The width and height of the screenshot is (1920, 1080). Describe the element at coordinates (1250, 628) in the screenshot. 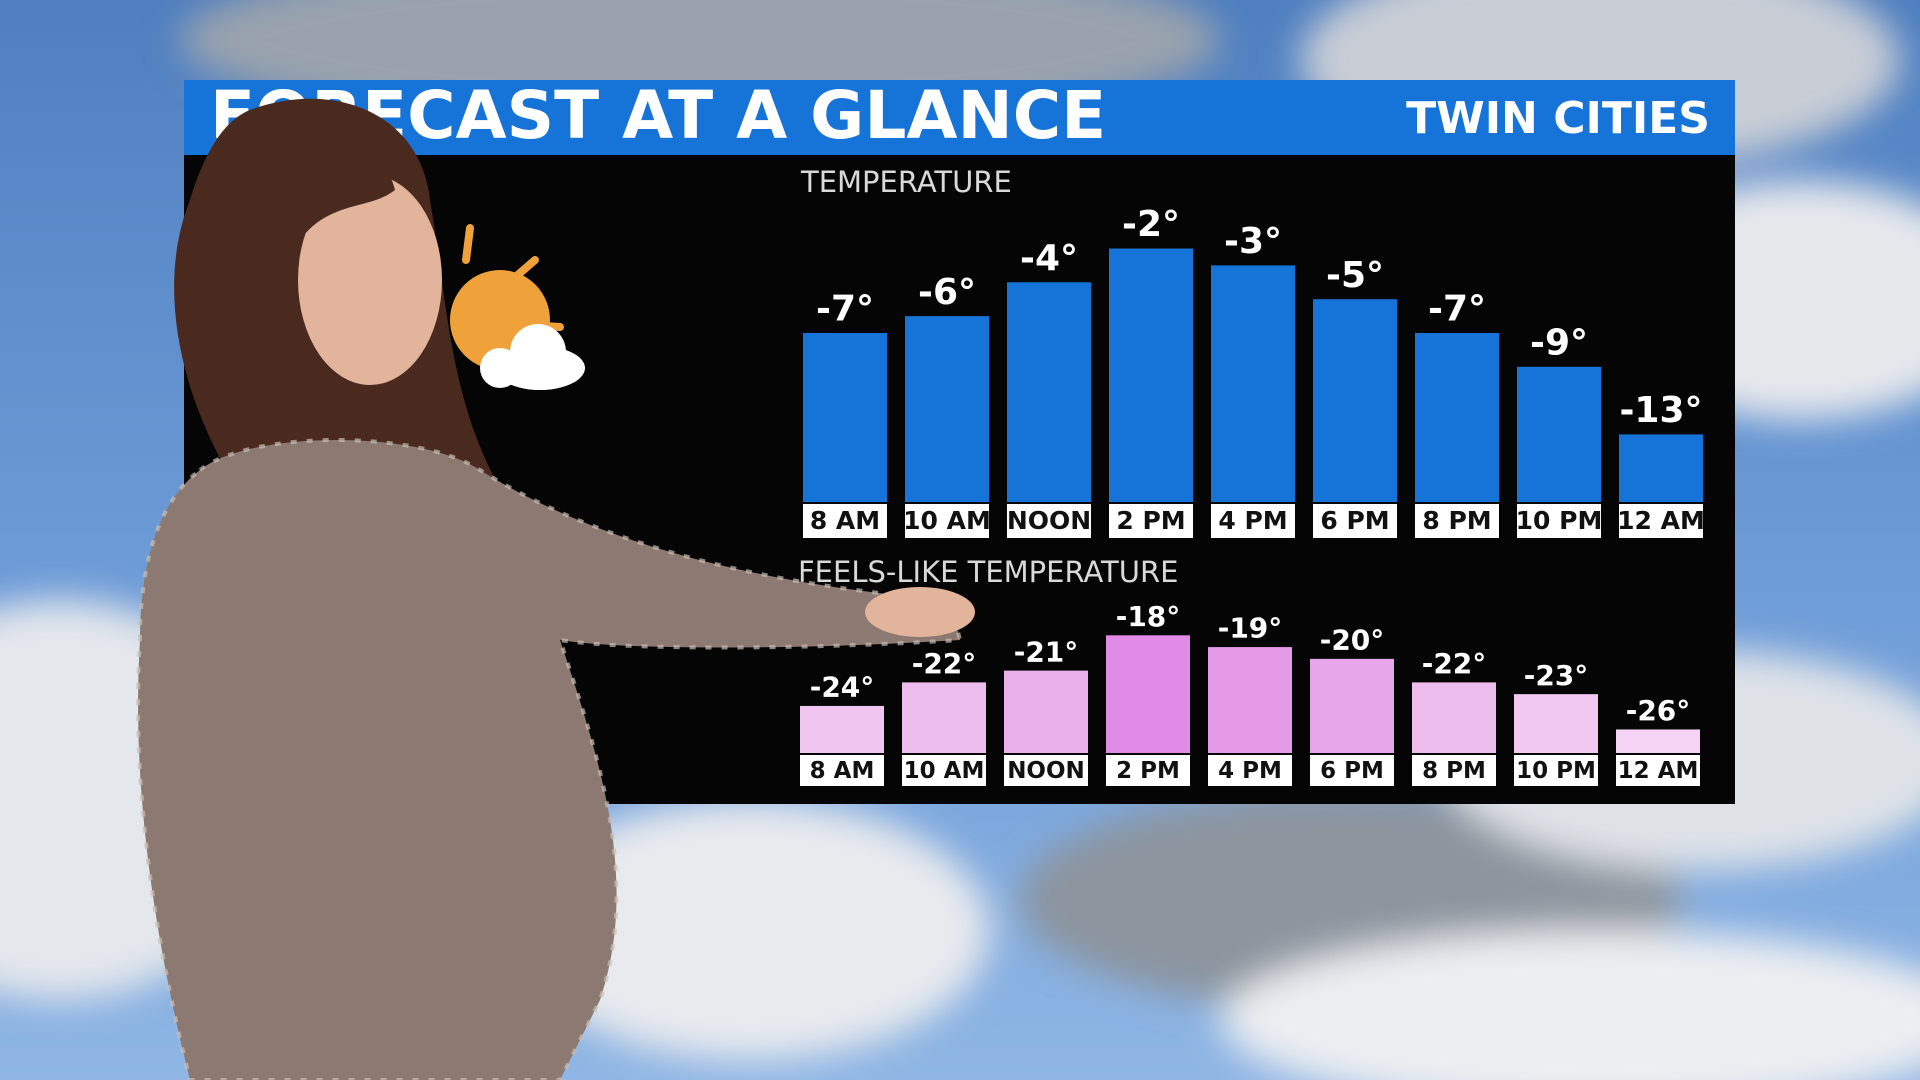

I see `value-label: -19°` at that location.